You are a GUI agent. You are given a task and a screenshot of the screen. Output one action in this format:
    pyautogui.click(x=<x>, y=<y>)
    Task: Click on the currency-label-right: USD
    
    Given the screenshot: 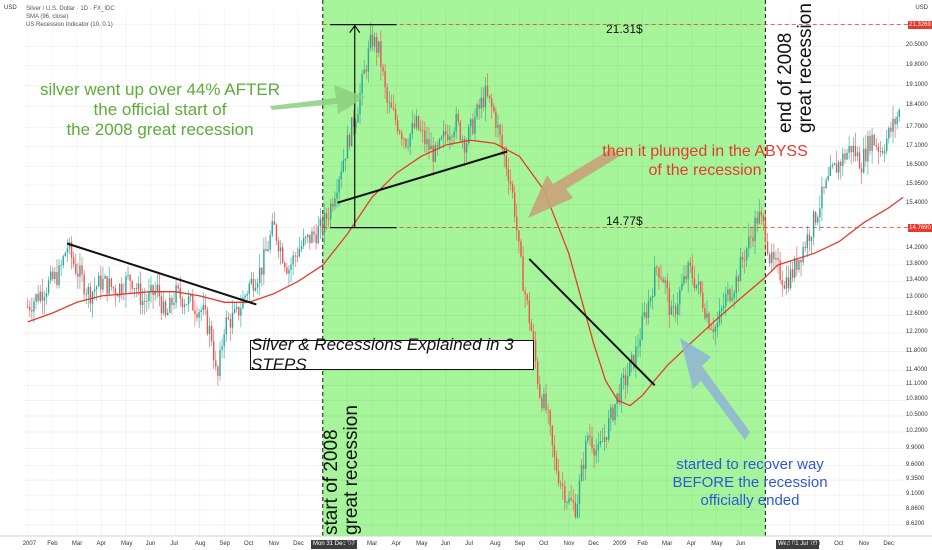 What is the action you would take?
    pyautogui.click(x=921, y=8)
    